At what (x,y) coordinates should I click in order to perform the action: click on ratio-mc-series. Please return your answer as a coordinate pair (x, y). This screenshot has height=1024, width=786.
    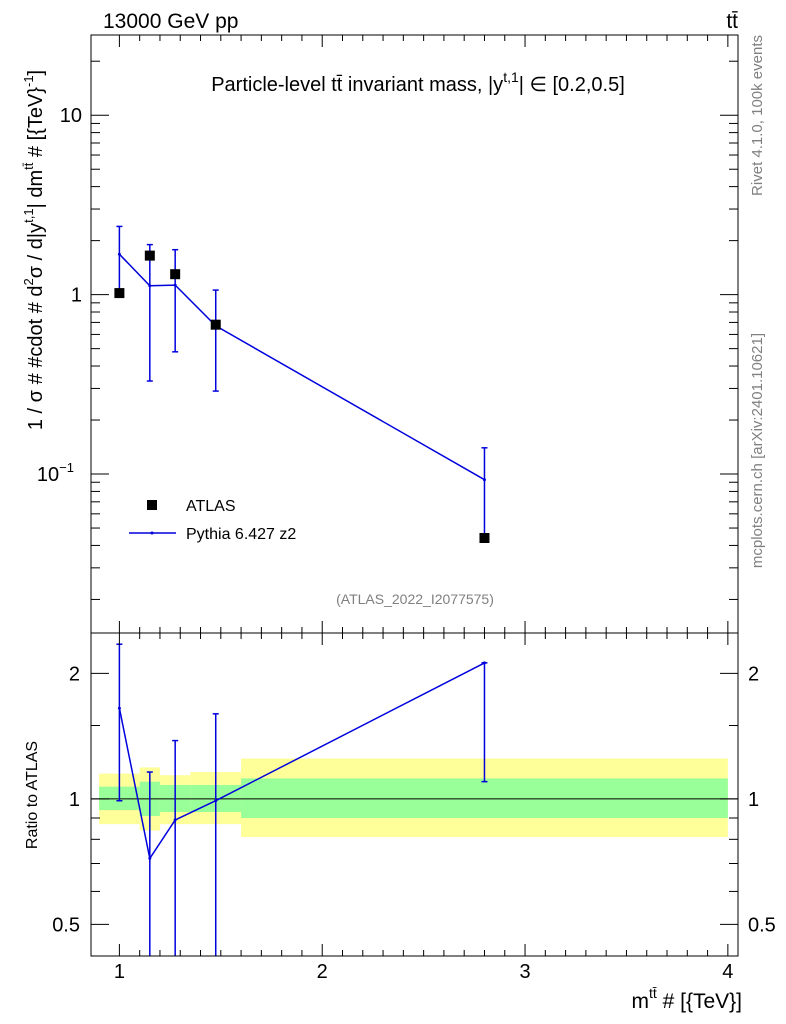
    Looking at the image, I should click on (302, 799).